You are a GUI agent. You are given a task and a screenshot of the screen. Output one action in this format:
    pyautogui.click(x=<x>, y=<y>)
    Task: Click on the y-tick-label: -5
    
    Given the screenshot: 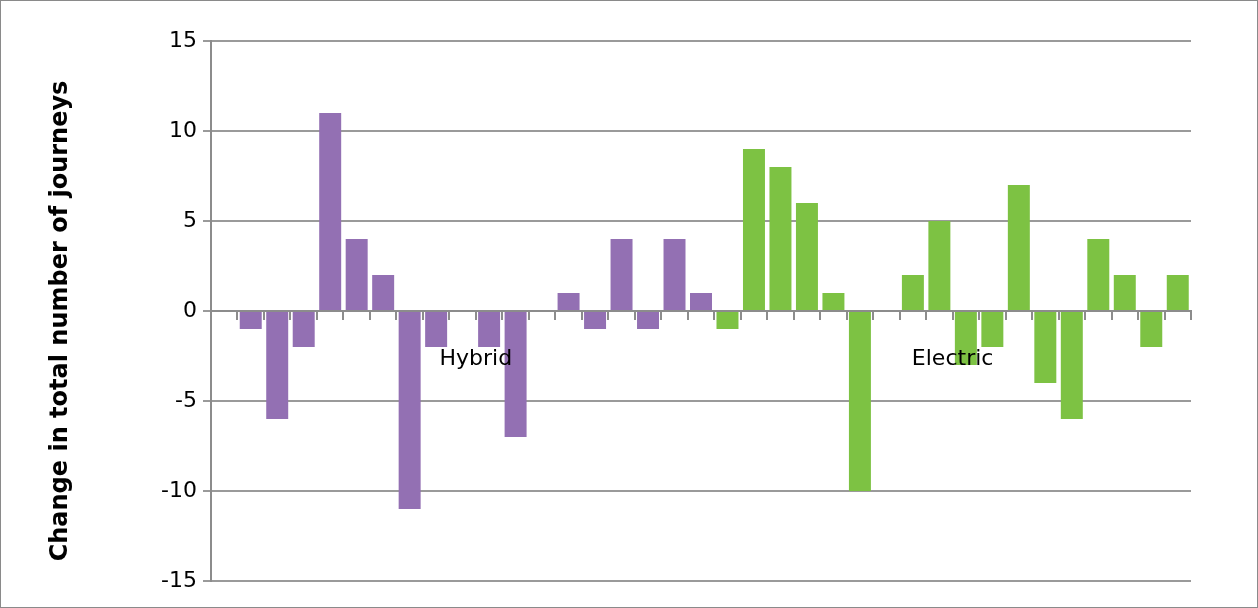 What is the action you would take?
    pyautogui.click(x=186, y=399)
    